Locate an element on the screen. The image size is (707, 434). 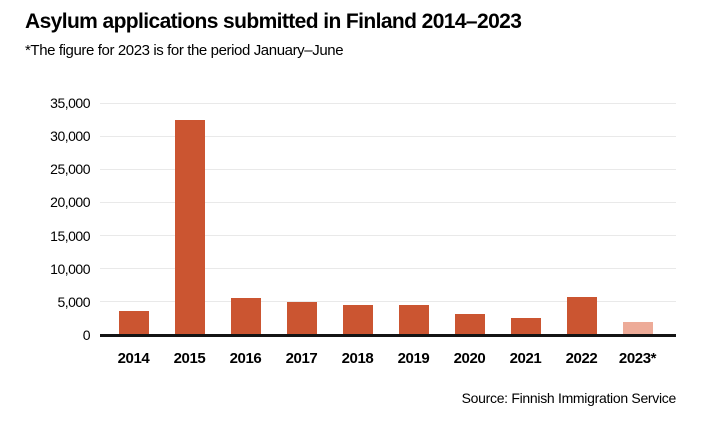
bar-2014 is located at coordinates (133, 323).